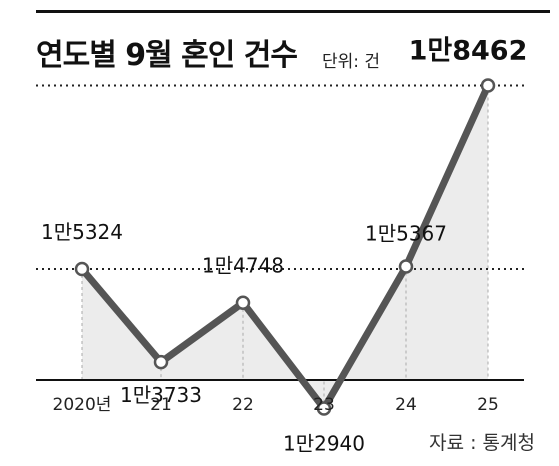 Image resolution: width=559 pixels, height=466 pixels. I want to click on x-tick-label-4: 24, so click(406, 405).